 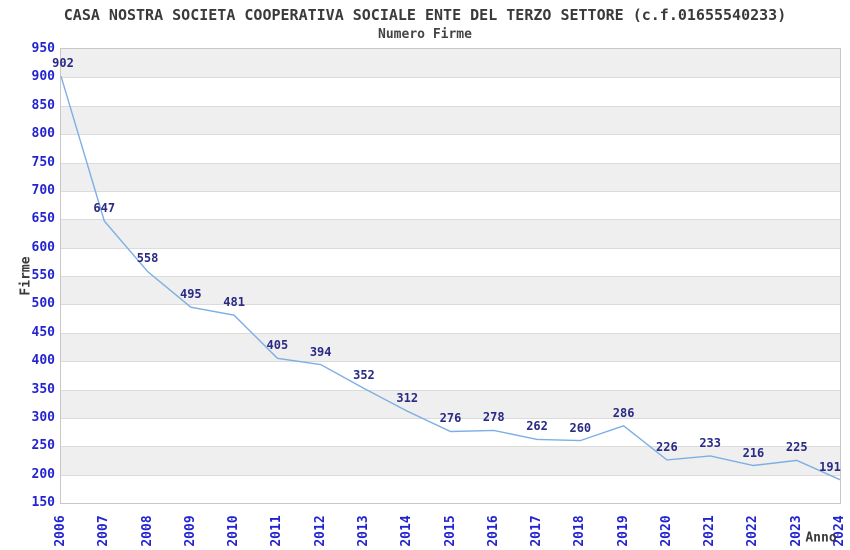 I want to click on x-axis-title: Anno, so click(x=821, y=538).